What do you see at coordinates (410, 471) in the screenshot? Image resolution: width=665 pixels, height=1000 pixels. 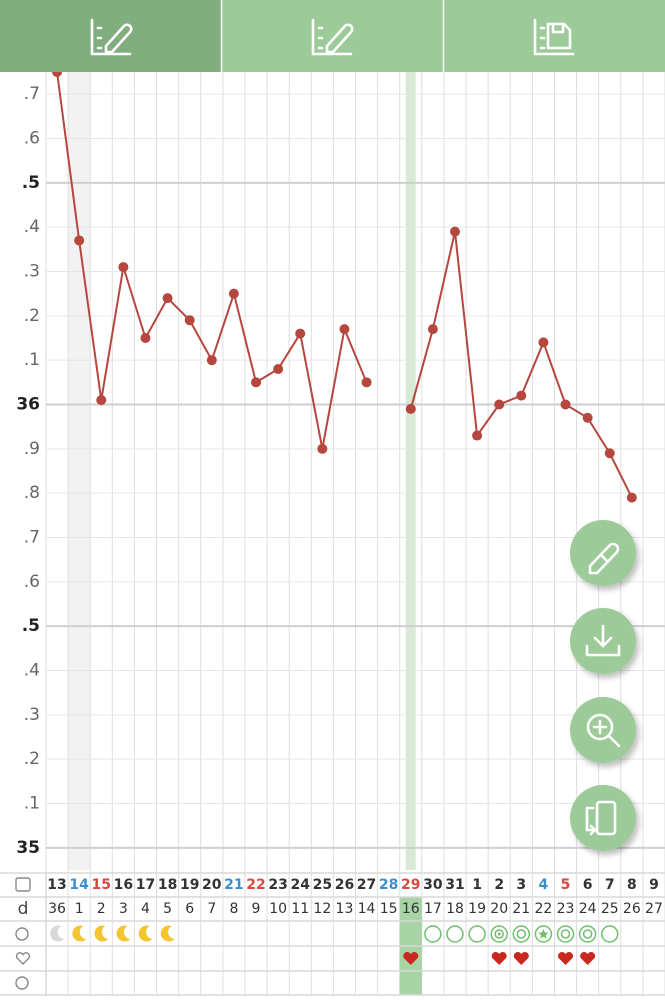 I see `today-highlight` at bounding box center [410, 471].